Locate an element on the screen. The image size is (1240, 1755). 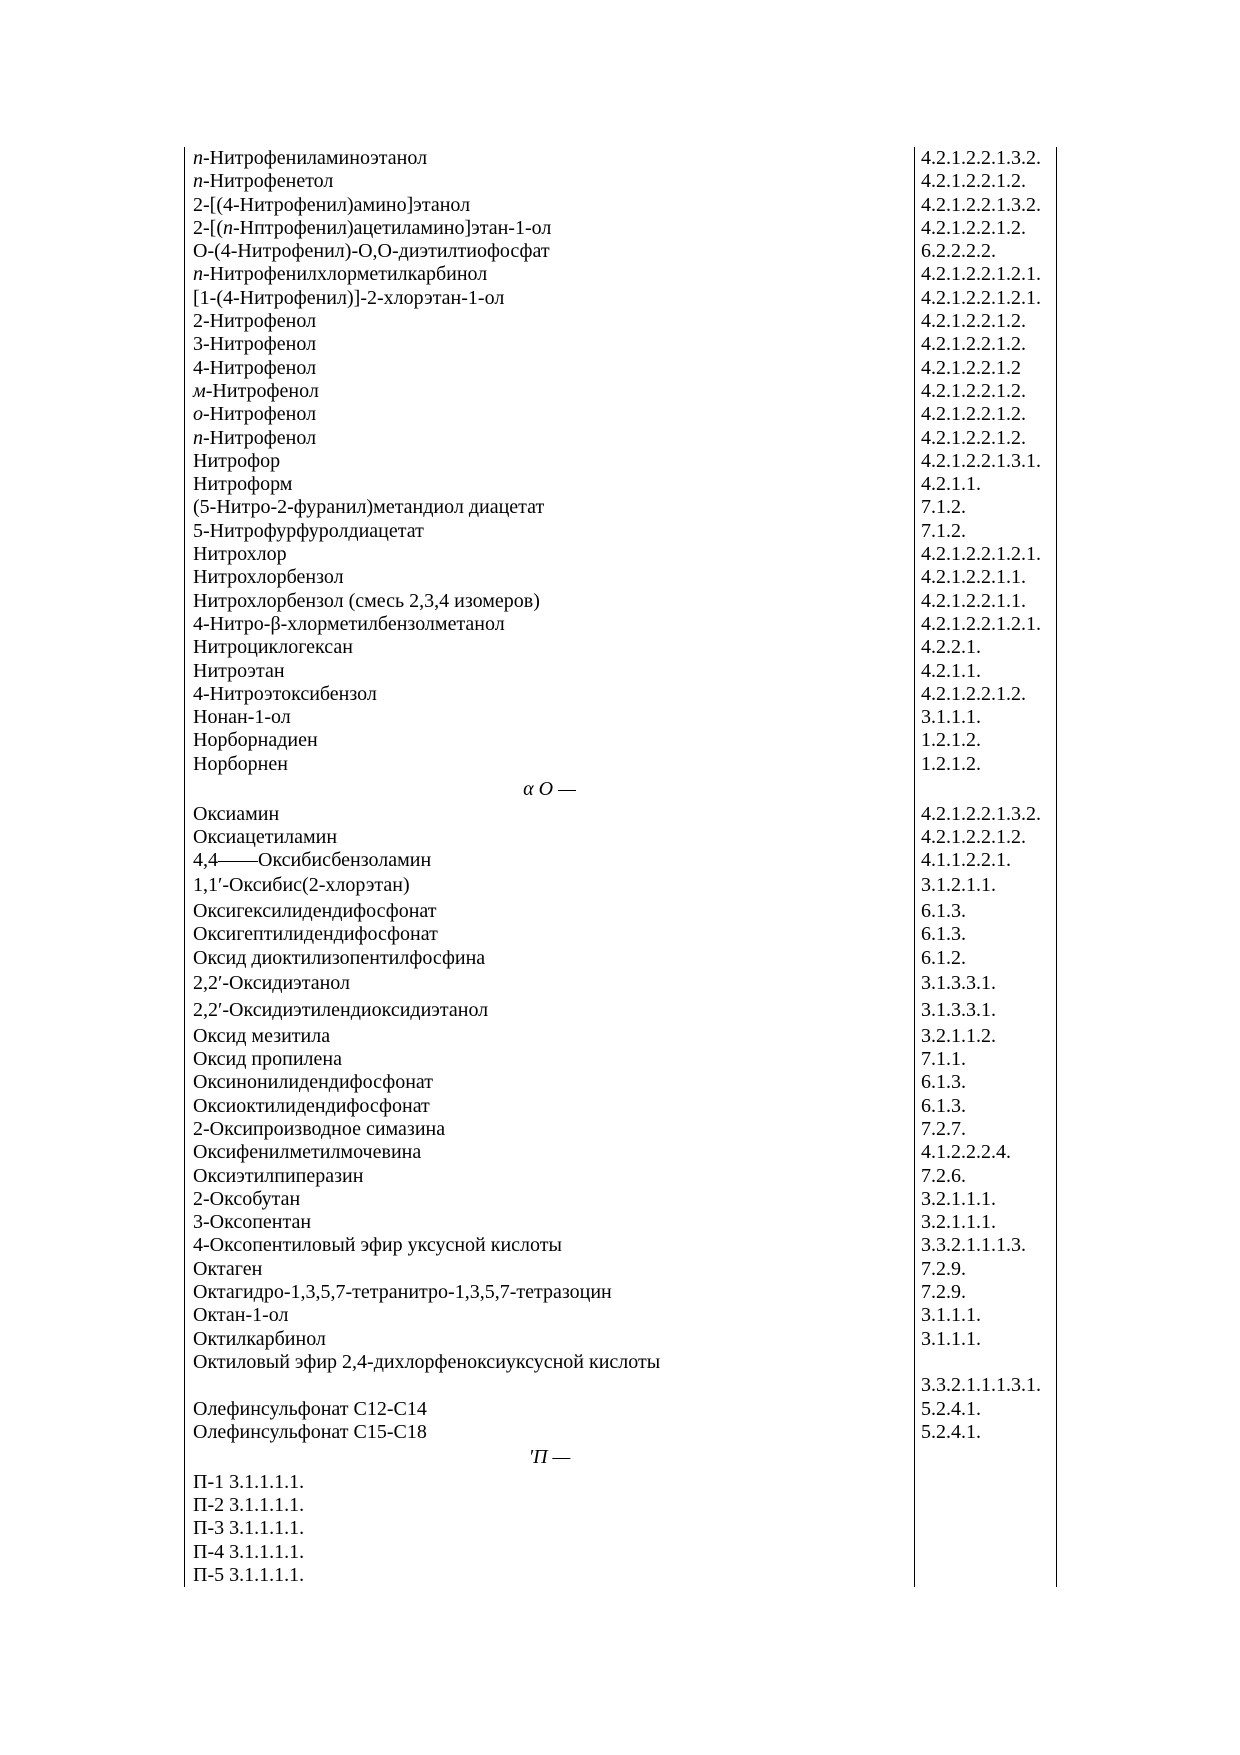
table-row: Оксиамин 4.2.1.2.2.1.3.2. is located at coordinates (620, 814).